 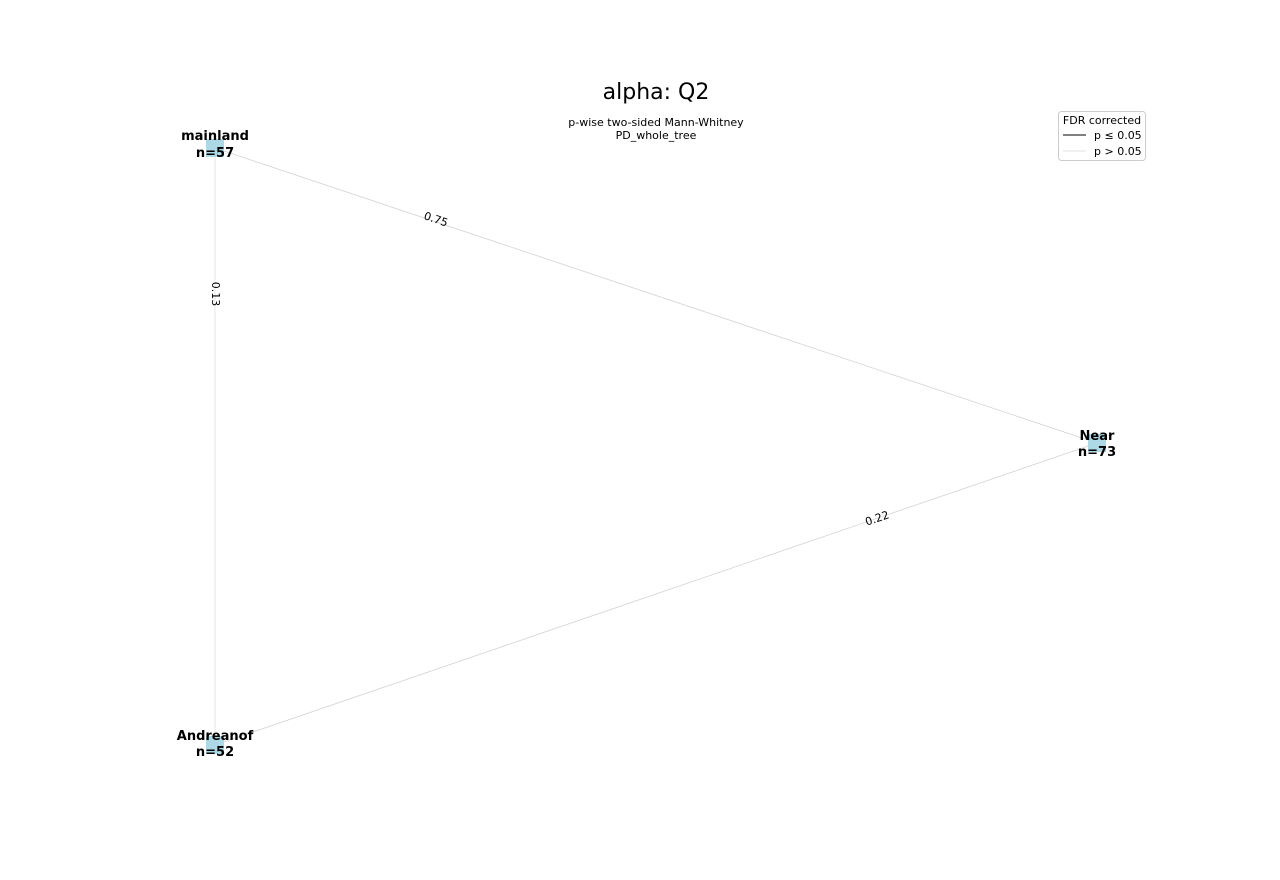 What do you see at coordinates (1102, 120) in the screenshot?
I see `legend-title: FDR corrected` at bounding box center [1102, 120].